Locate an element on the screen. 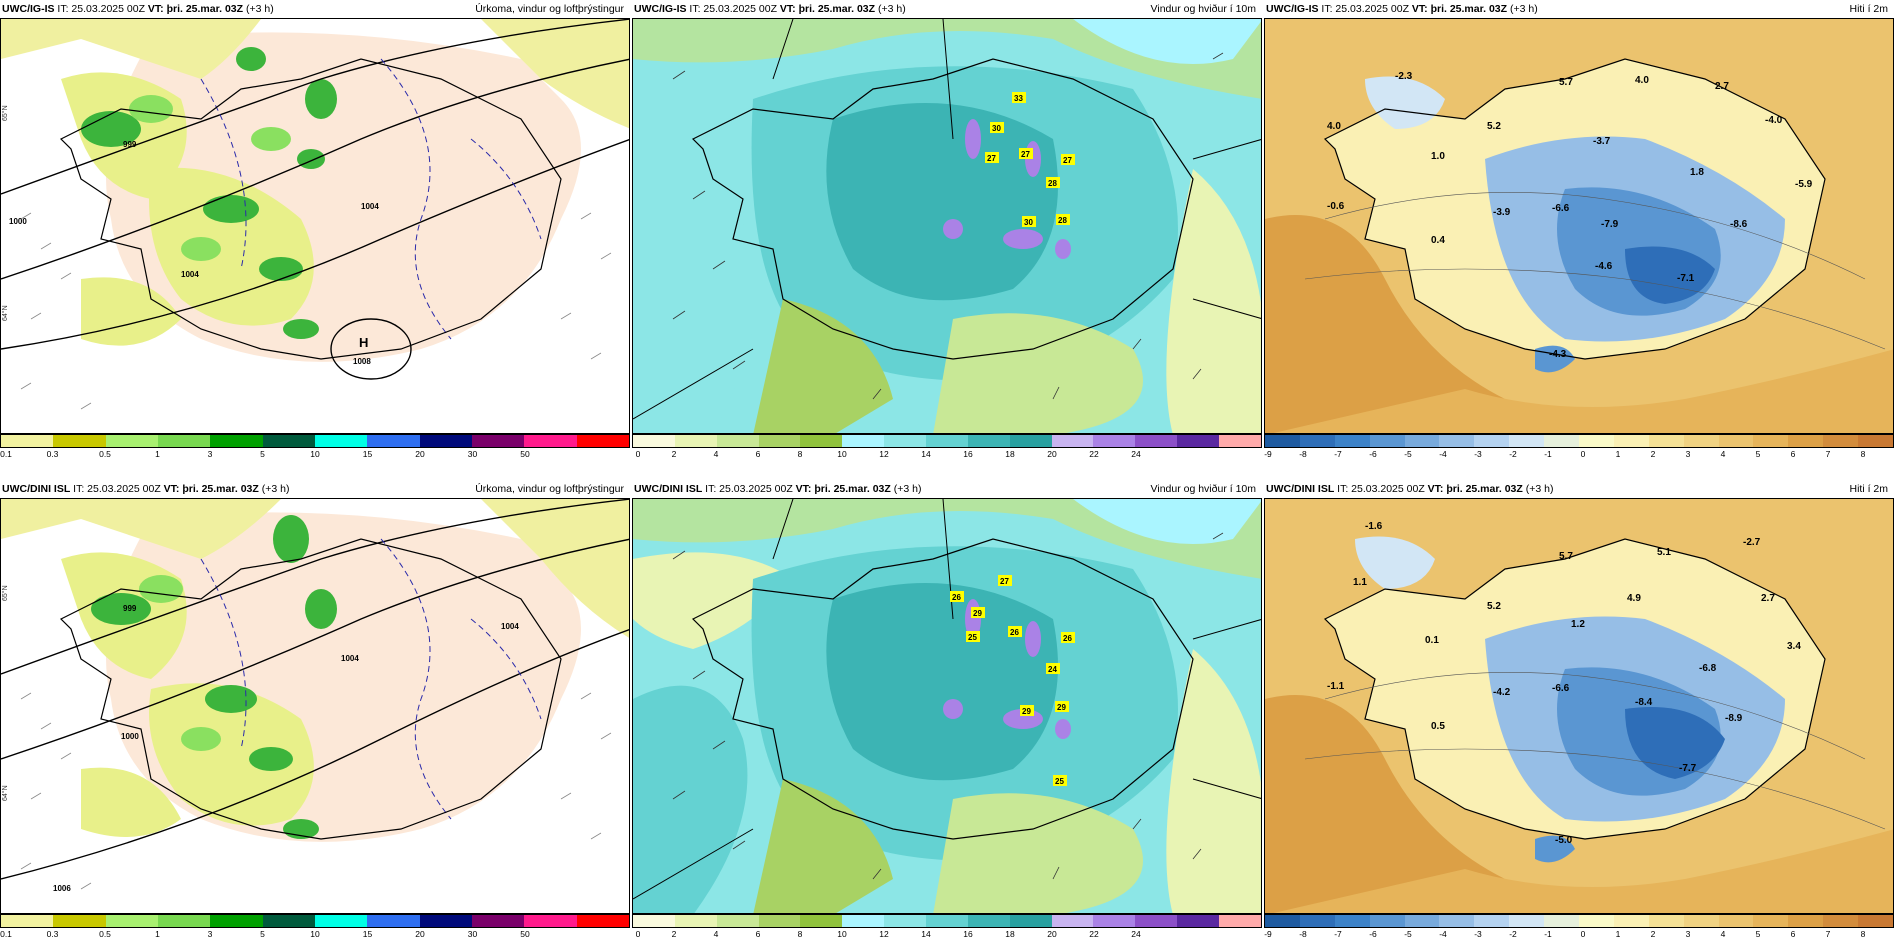  colorbar-ticks: -9 -8 -7 -6 -5 -4 -3 -2 -1 0 1 2 3 4 5 6 7 8 is located at coordinates (1579, 934).